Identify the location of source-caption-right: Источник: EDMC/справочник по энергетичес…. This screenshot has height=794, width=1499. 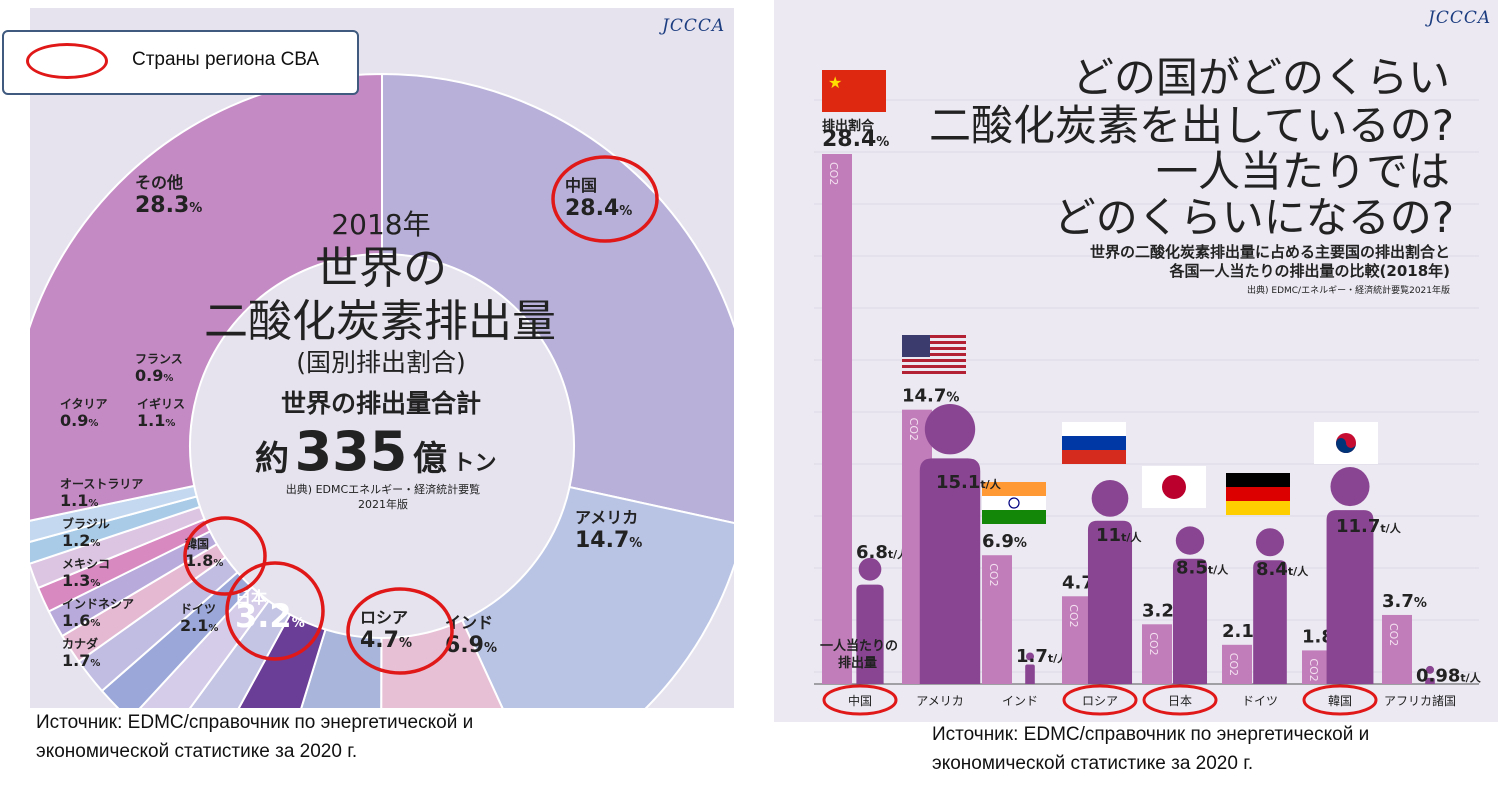
(1150, 749).